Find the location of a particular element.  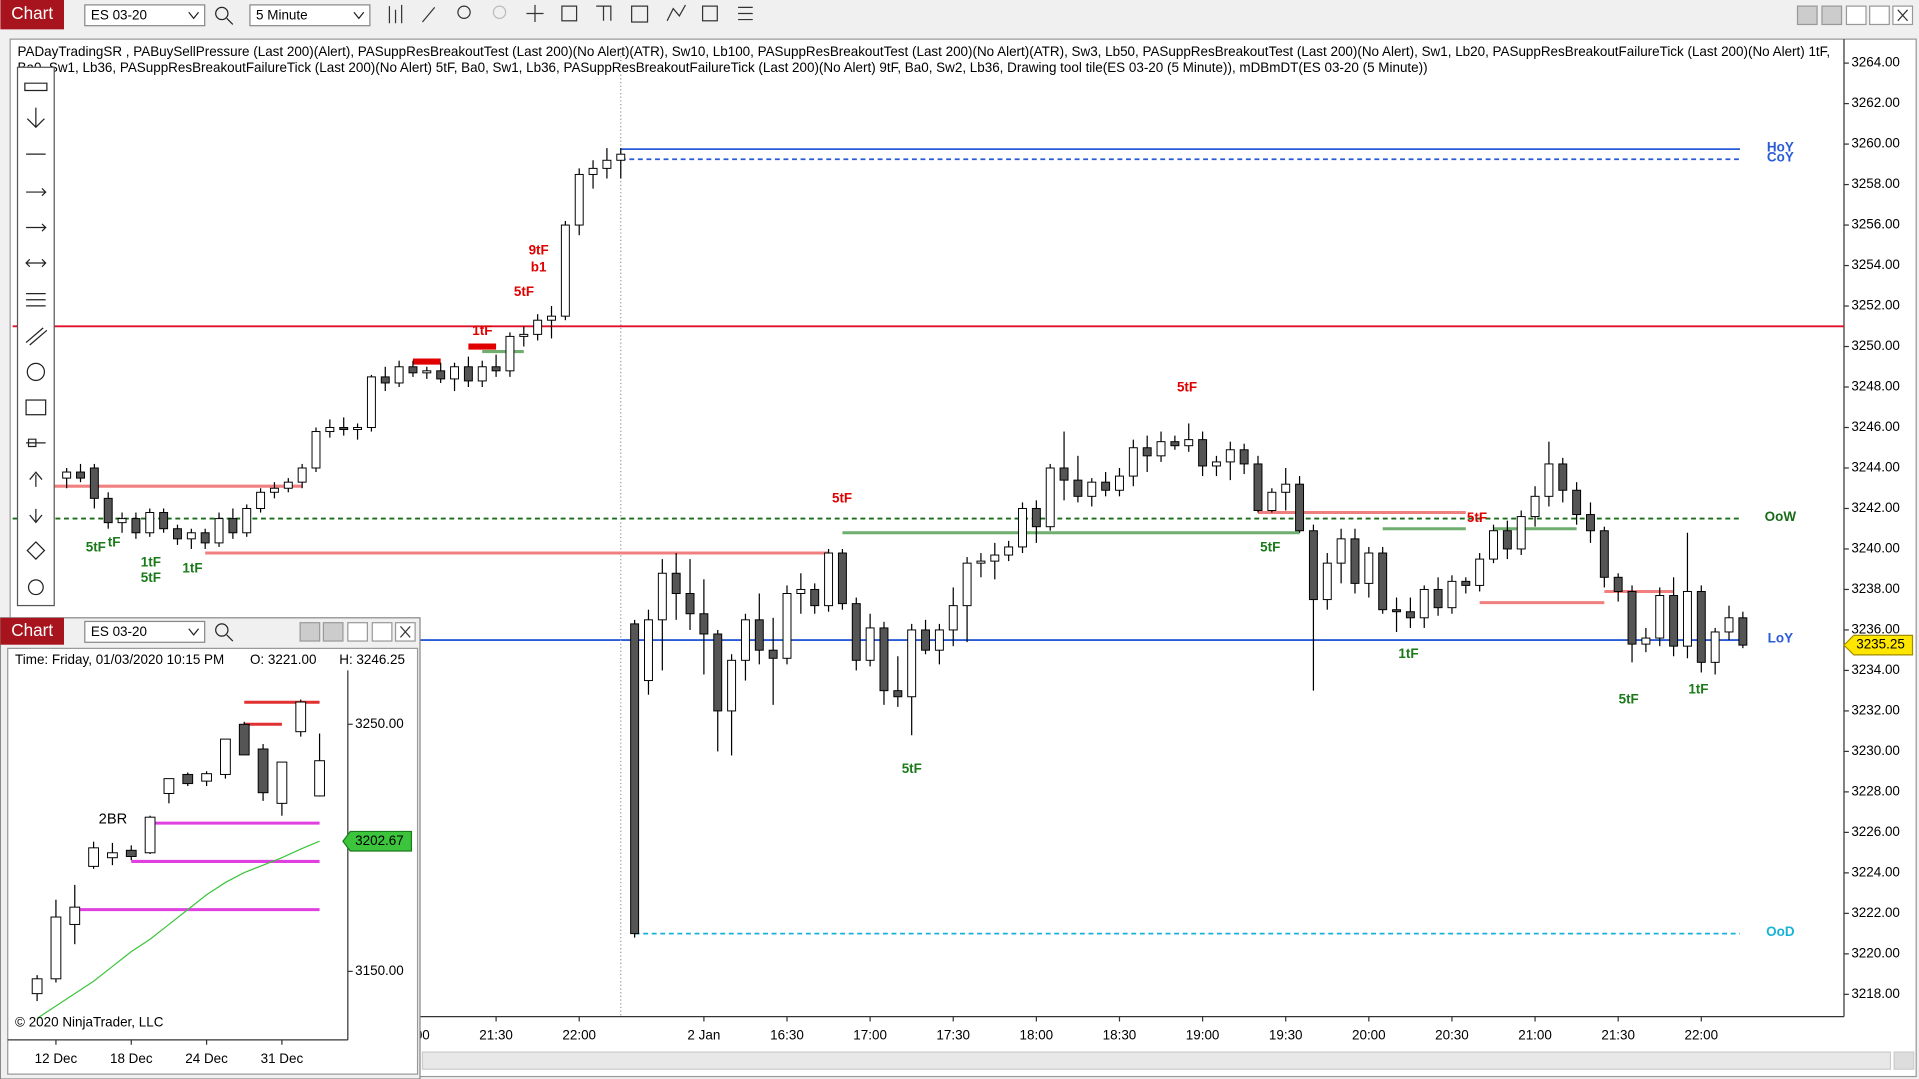

ma-price-tag is located at coordinates (377, 841).